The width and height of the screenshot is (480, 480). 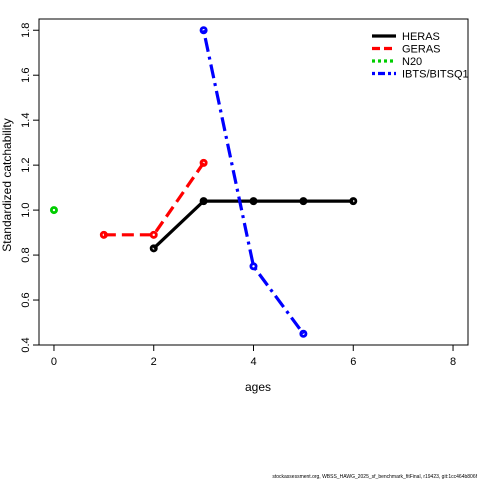 What do you see at coordinates (412, 62) in the screenshot?
I see `legend-label: N20` at bounding box center [412, 62].